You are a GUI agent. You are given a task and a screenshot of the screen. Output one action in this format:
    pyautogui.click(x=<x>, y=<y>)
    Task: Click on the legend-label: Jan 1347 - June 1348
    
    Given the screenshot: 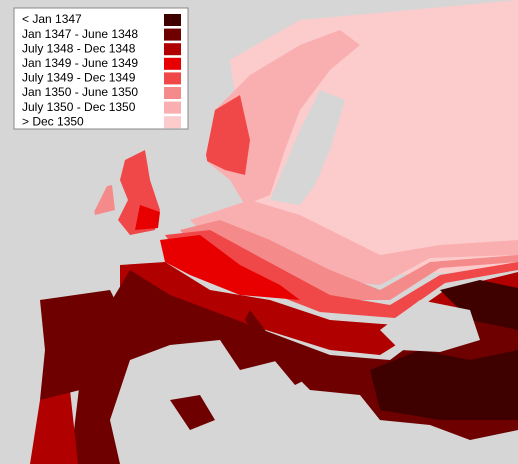 What is the action you would take?
    pyautogui.click(x=80, y=34)
    